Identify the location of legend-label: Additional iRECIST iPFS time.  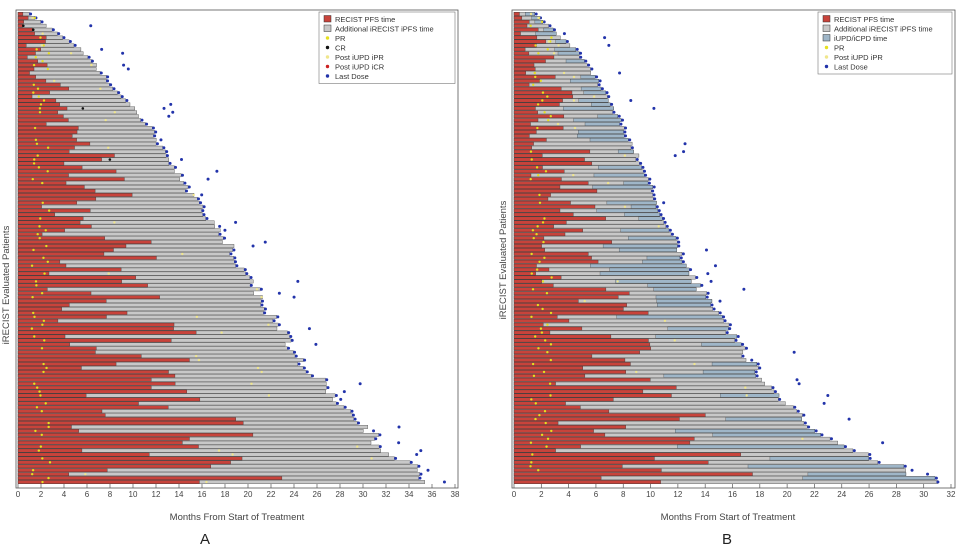
(384, 28).